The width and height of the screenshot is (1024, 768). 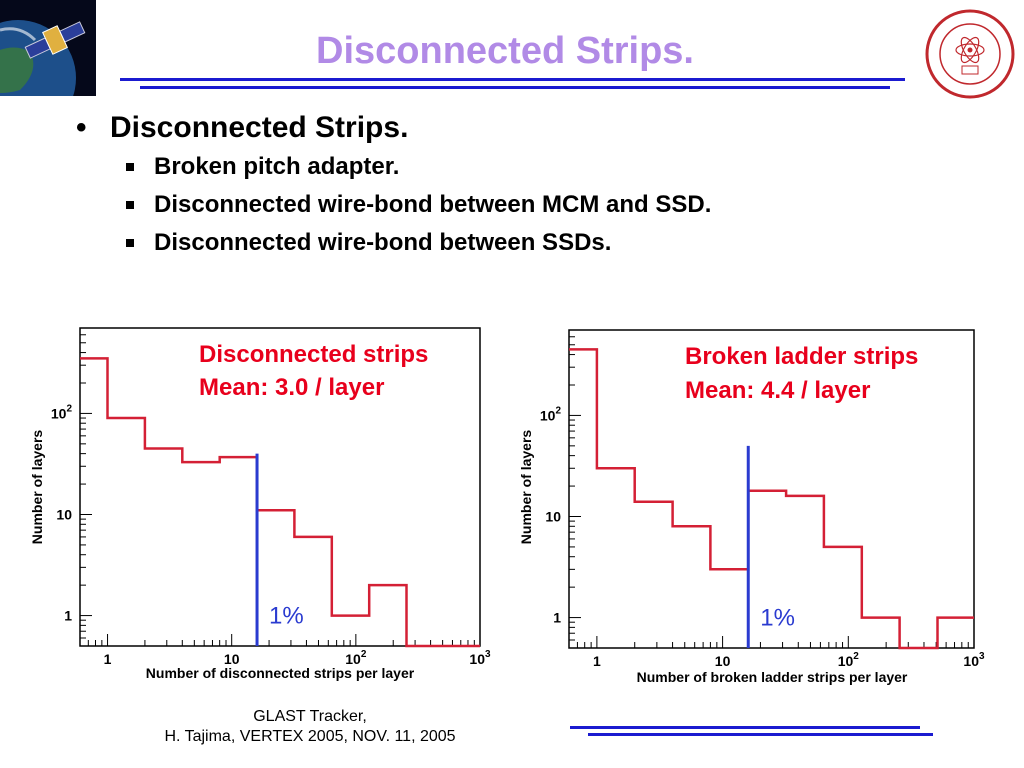 I want to click on annotation-line-1: Broken ladder strips, so click(x=801, y=356).